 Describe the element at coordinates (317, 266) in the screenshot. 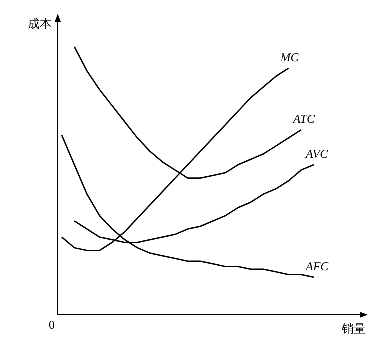

I see `series-label: AFC` at that location.